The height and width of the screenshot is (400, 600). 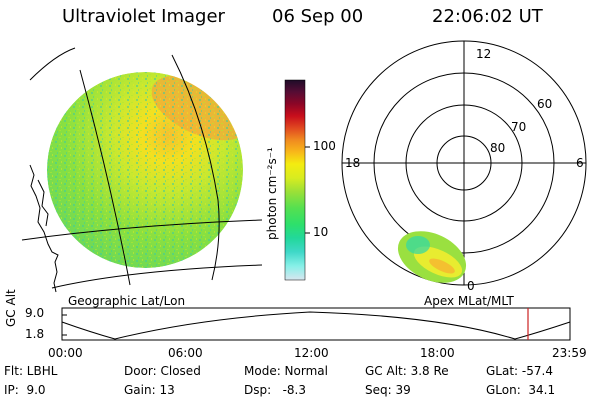 What do you see at coordinates (580, 163) in the screenshot?
I see `mlt-label-6: 6` at bounding box center [580, 163].